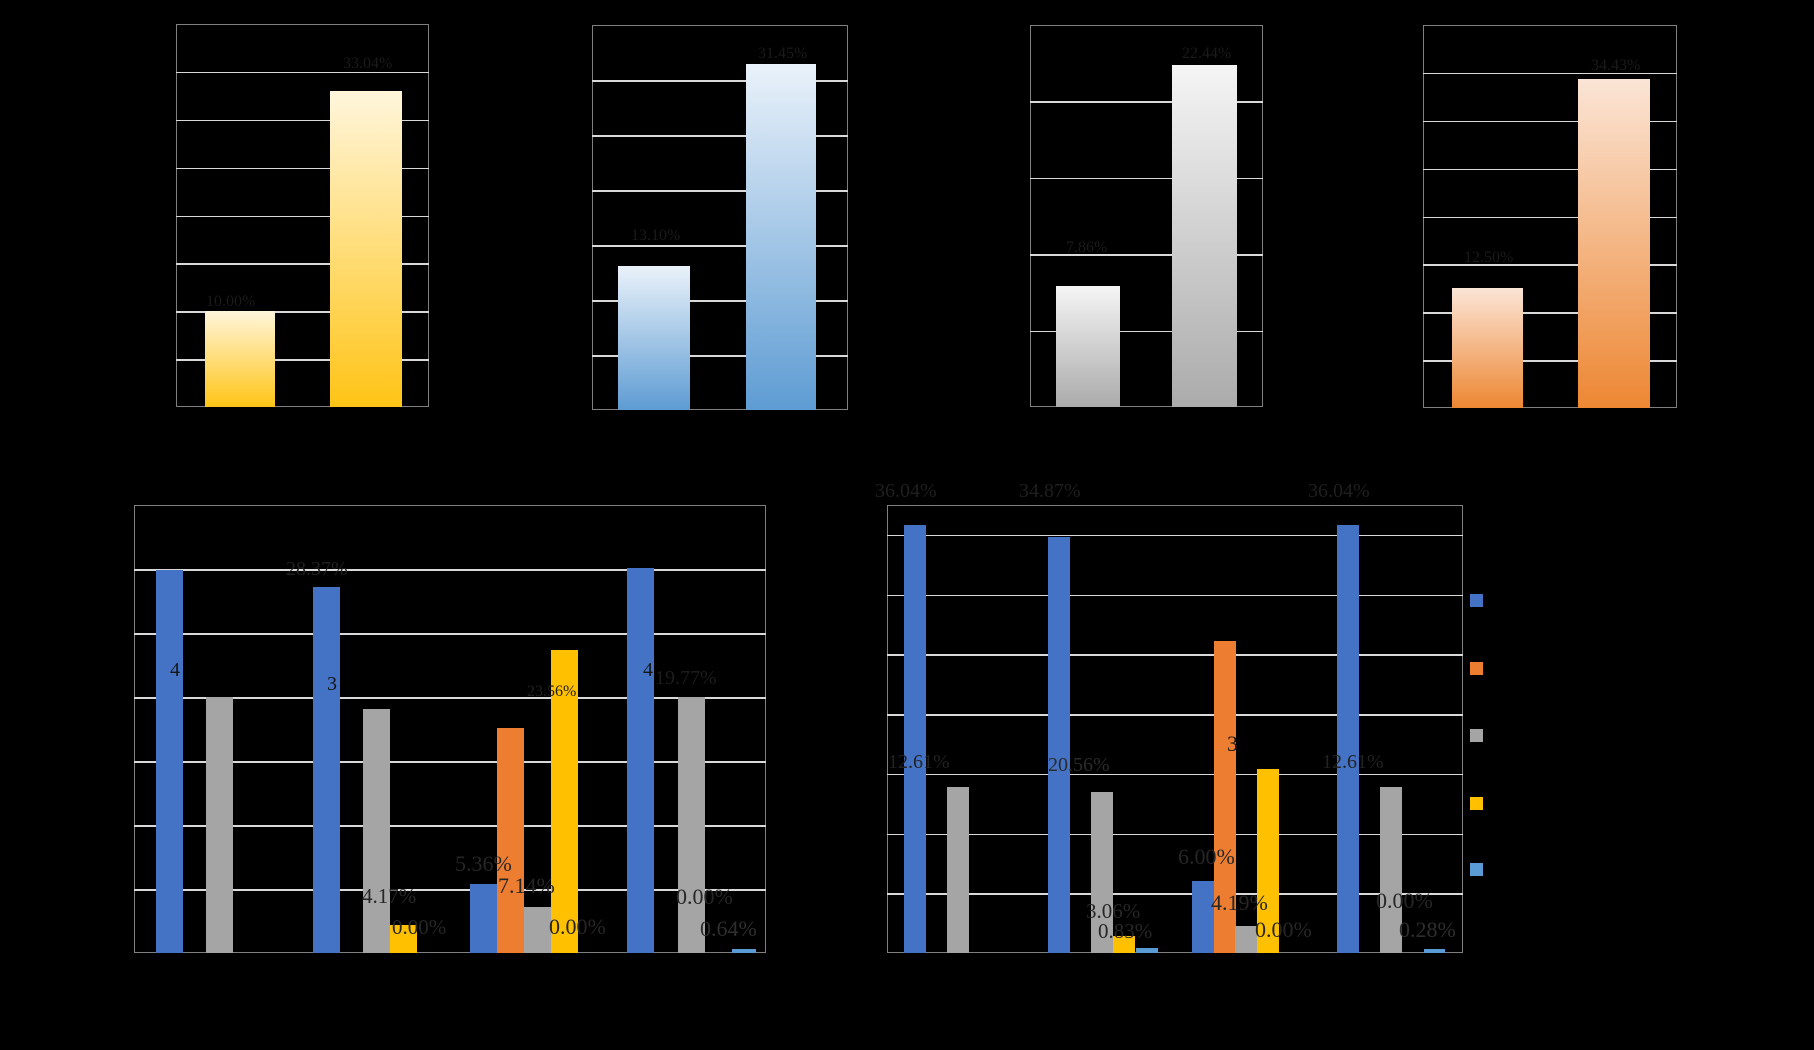 This screenshot has width=1814, height=1050. What do you see at coordinates (1204, 235) in the screenshot?
I see `top-gray-bar` at bounding box center [1204, 235].